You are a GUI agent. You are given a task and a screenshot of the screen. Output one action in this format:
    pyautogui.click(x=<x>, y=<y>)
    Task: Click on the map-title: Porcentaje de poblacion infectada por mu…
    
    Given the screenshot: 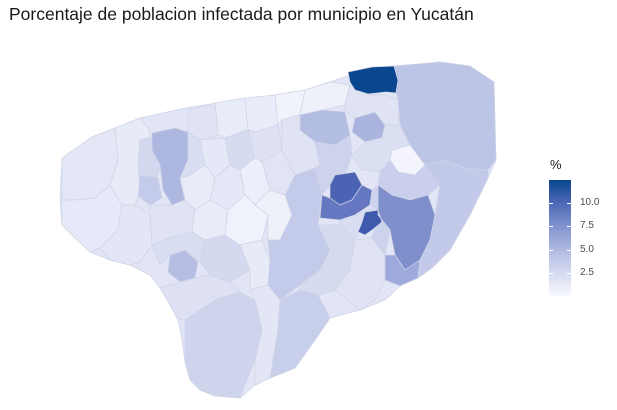 What is the action you would take?
    pyautogui.click(x=241, y=14)
    